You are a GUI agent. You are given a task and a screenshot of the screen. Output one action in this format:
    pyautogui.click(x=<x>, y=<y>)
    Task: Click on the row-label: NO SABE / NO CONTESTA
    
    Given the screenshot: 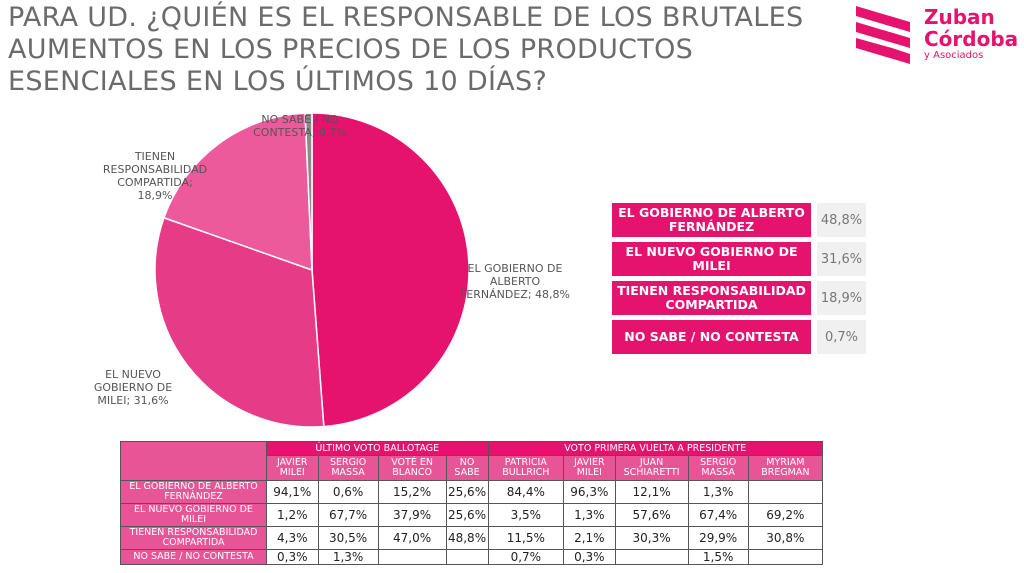 What is the action you would take?
    pyautogui.click(x=193, y=557)
    